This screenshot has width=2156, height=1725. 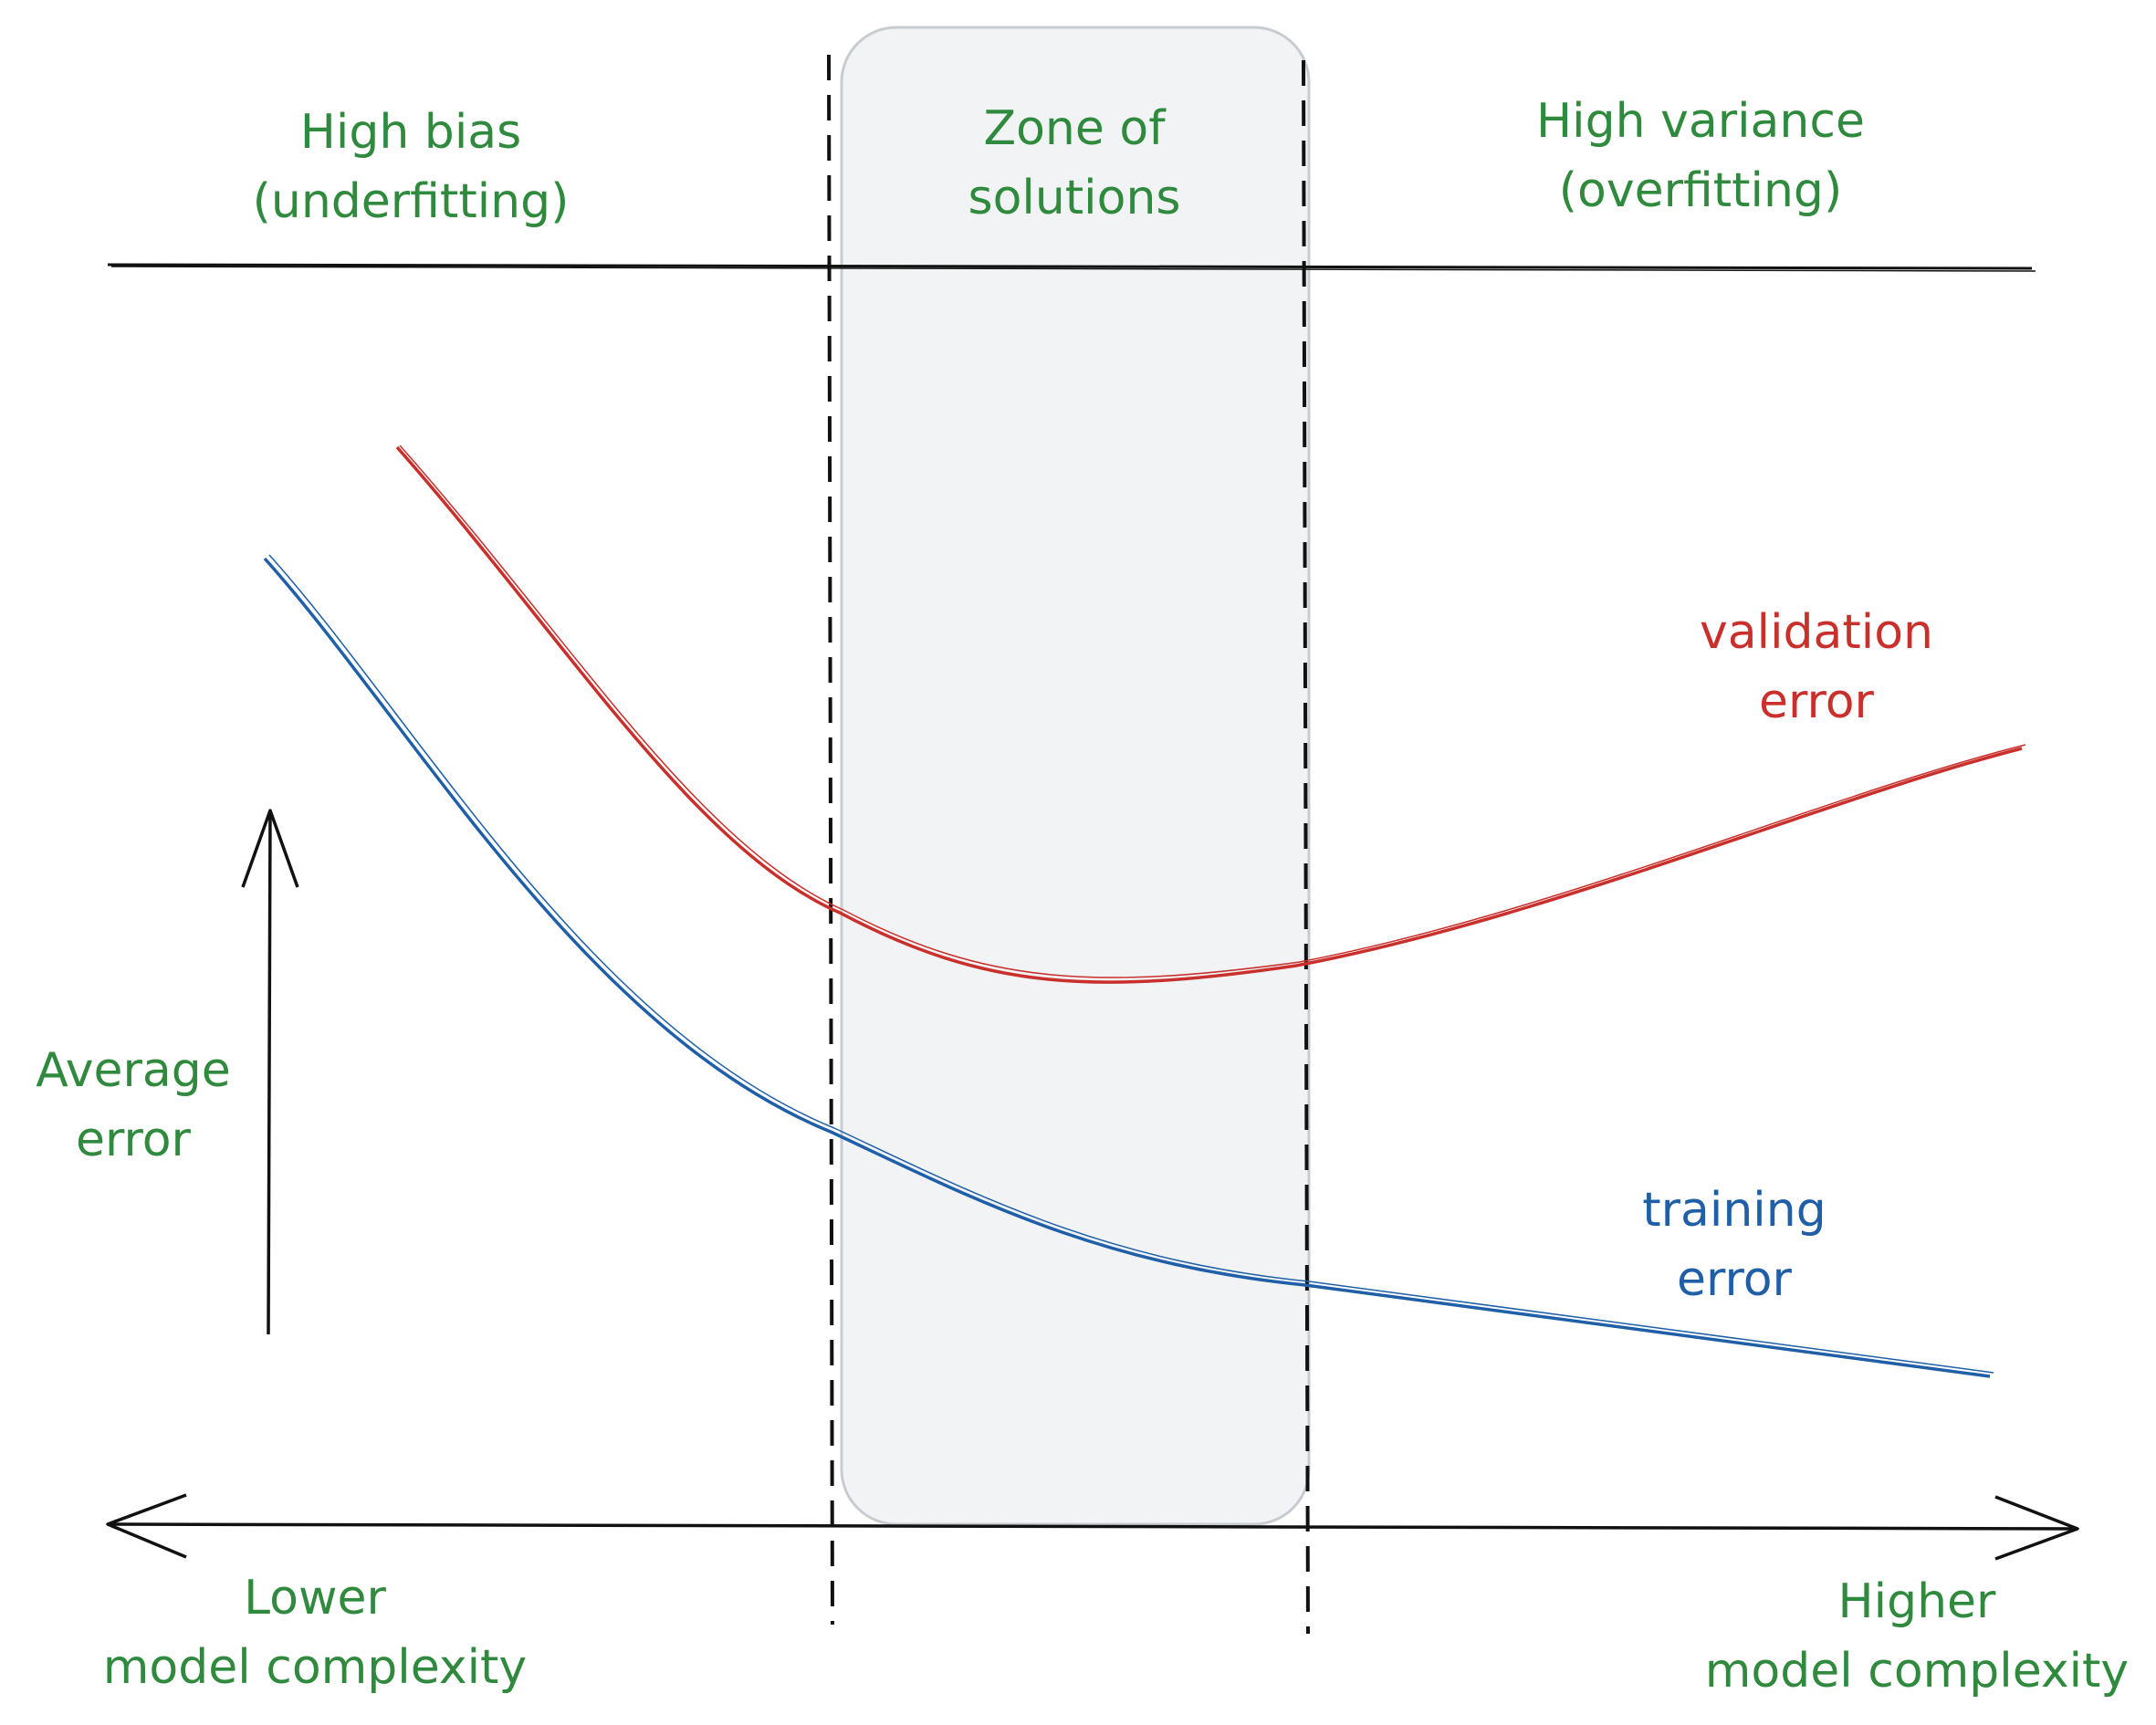 What do you see at coordinates (1306, 847) in the screenshot?
I see `right-dashed-boundary` at bounding box center [1306, 847].